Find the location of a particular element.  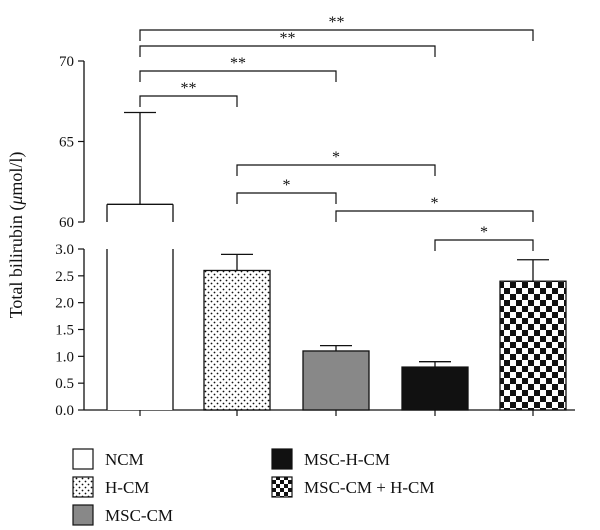

y-tick-label: 1.5 is located at coordinates (64, 331).